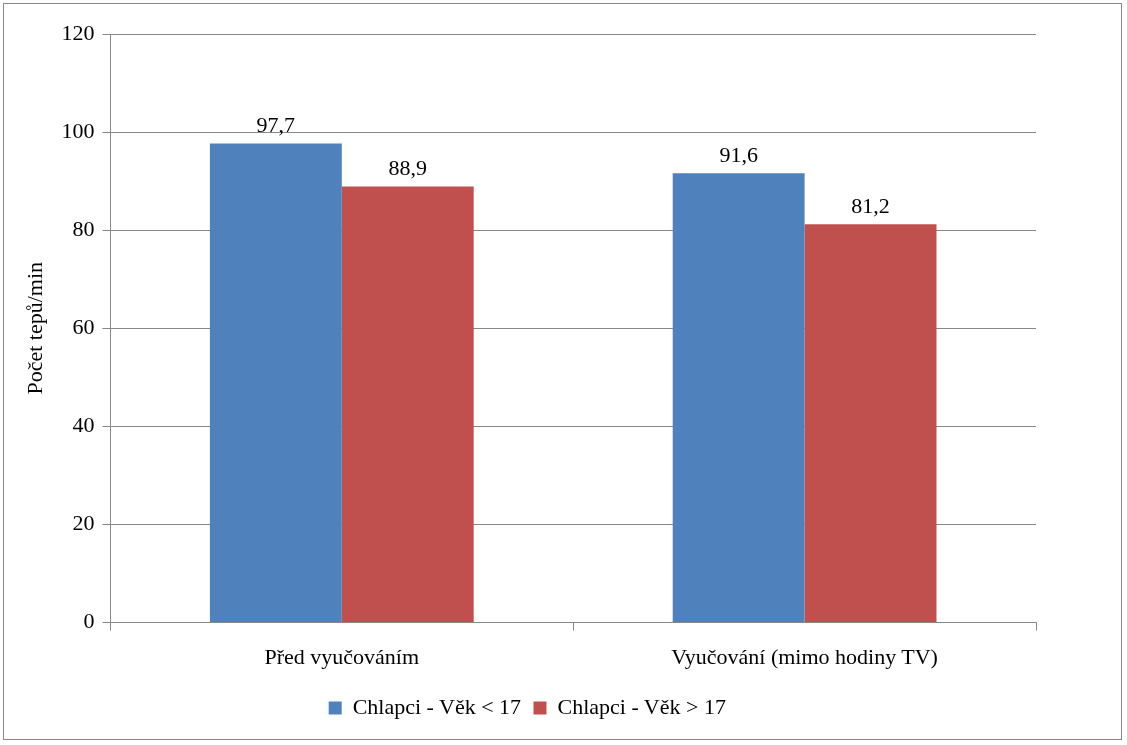 The width and height of the screenshot is (1127, 745). I want to click on y-tick-label: 60, so click(83, 327).